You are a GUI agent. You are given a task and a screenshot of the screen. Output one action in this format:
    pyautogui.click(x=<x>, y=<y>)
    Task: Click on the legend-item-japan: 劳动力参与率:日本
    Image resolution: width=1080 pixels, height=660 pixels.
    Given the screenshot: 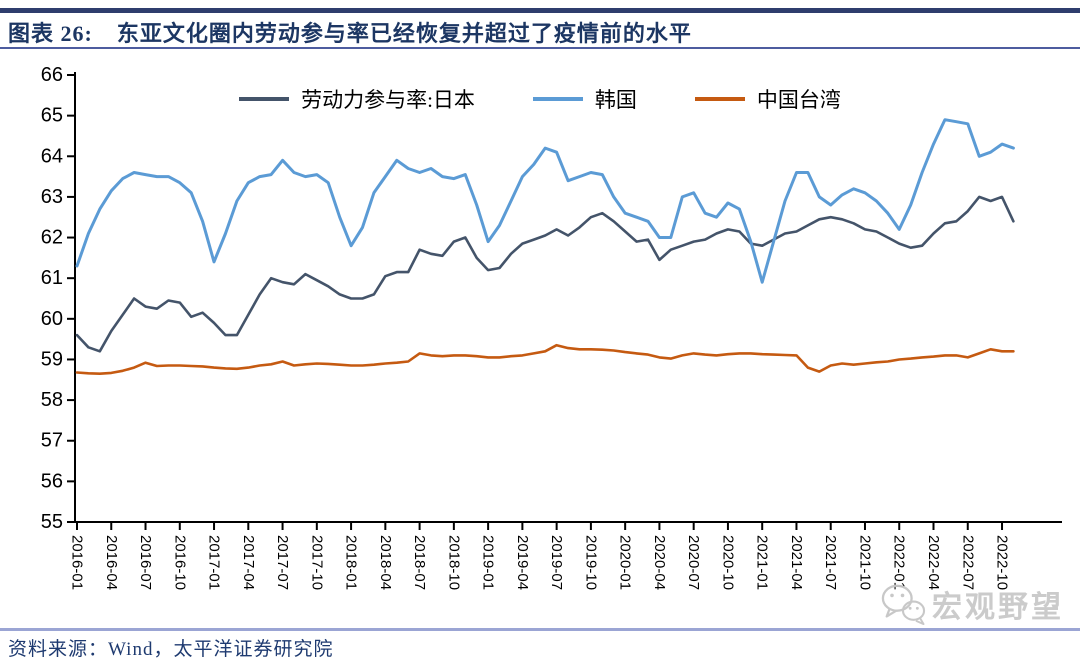 What is the action you would take?
    pyautogui.click(x=357, y=99)
    